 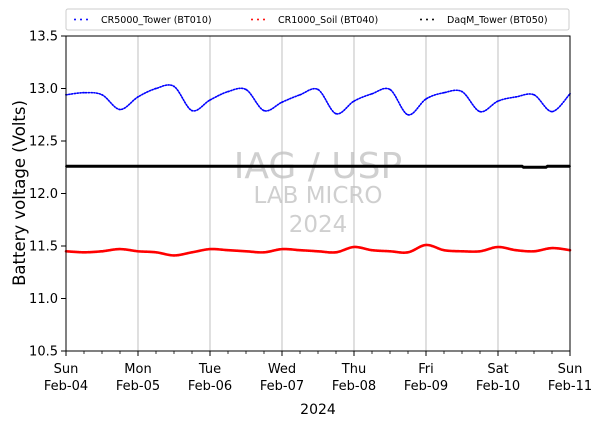 I want to click on y-tick-label-2: 11.5, so click(x=43, y=247).